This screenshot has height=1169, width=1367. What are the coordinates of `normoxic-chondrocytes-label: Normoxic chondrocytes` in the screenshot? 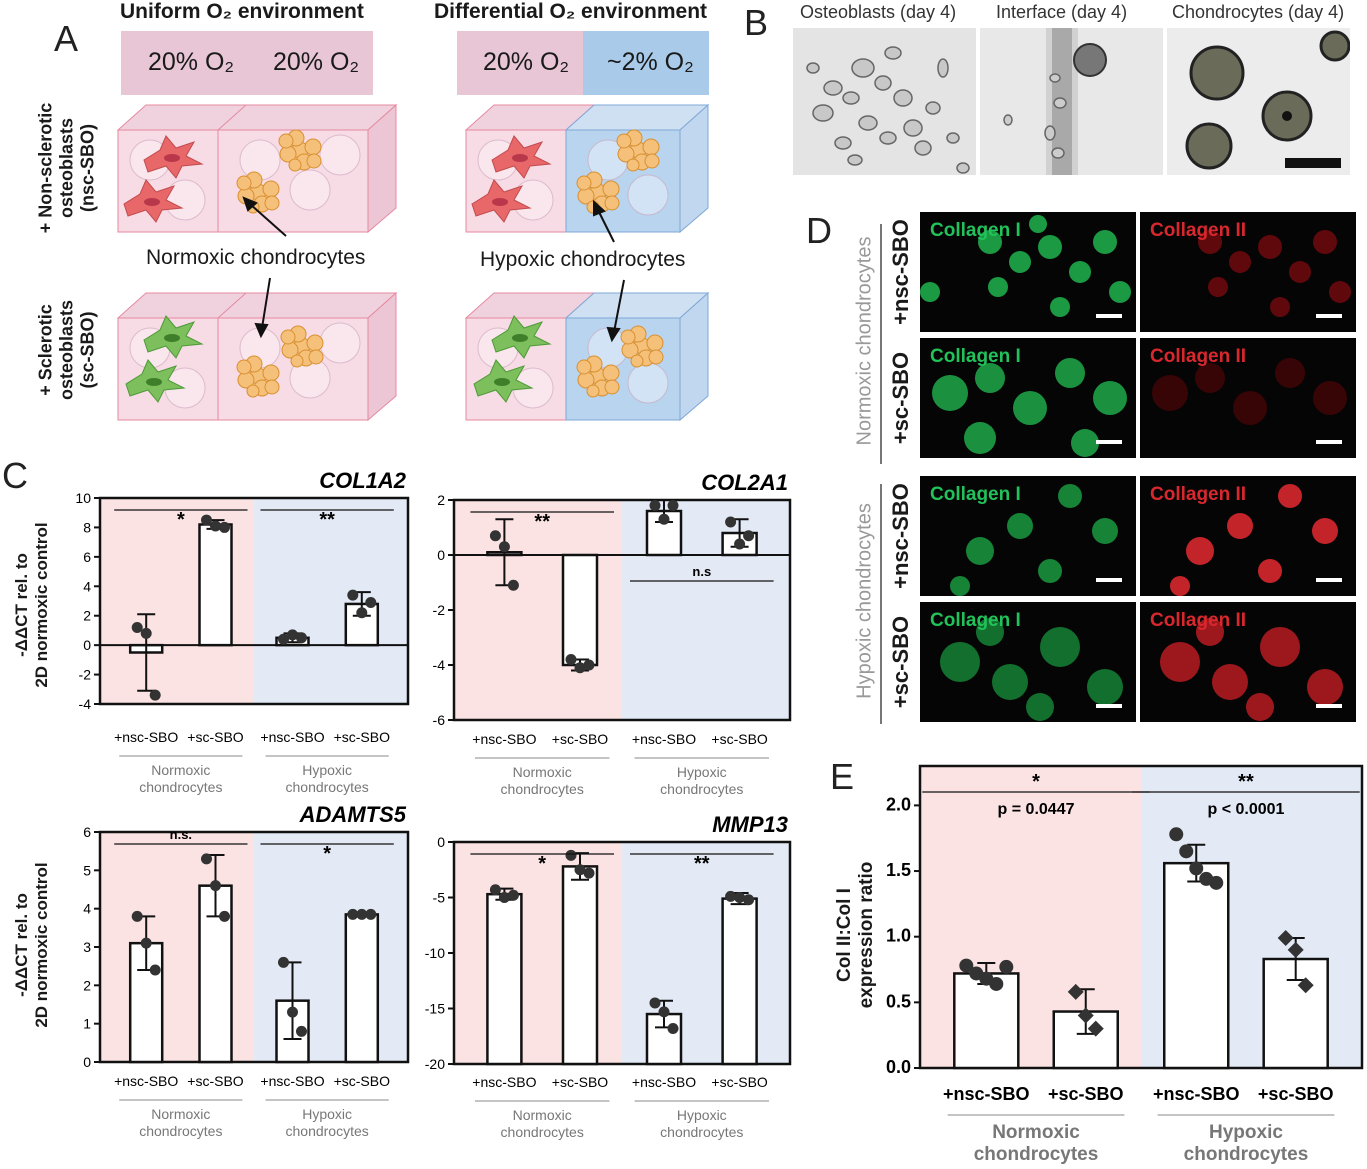 It's located at (256, 258).